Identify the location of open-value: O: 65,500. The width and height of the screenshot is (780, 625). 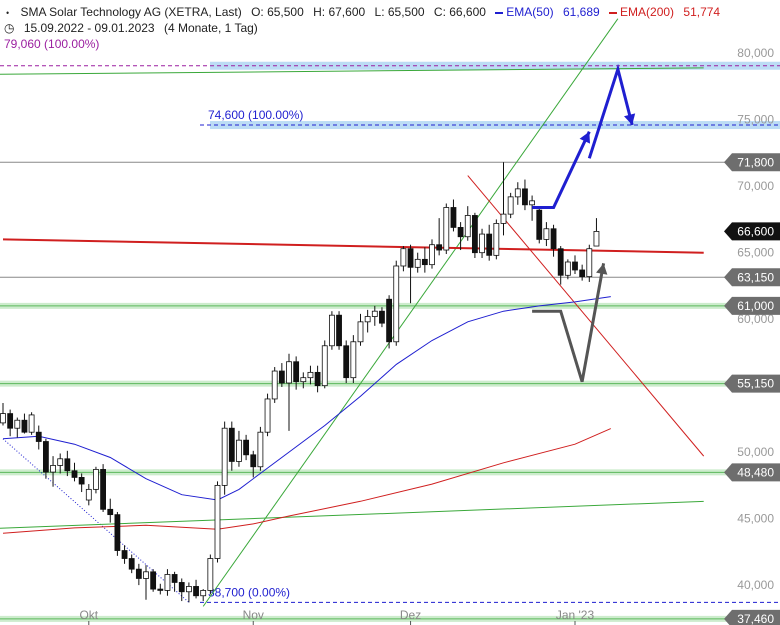
(277, 12).